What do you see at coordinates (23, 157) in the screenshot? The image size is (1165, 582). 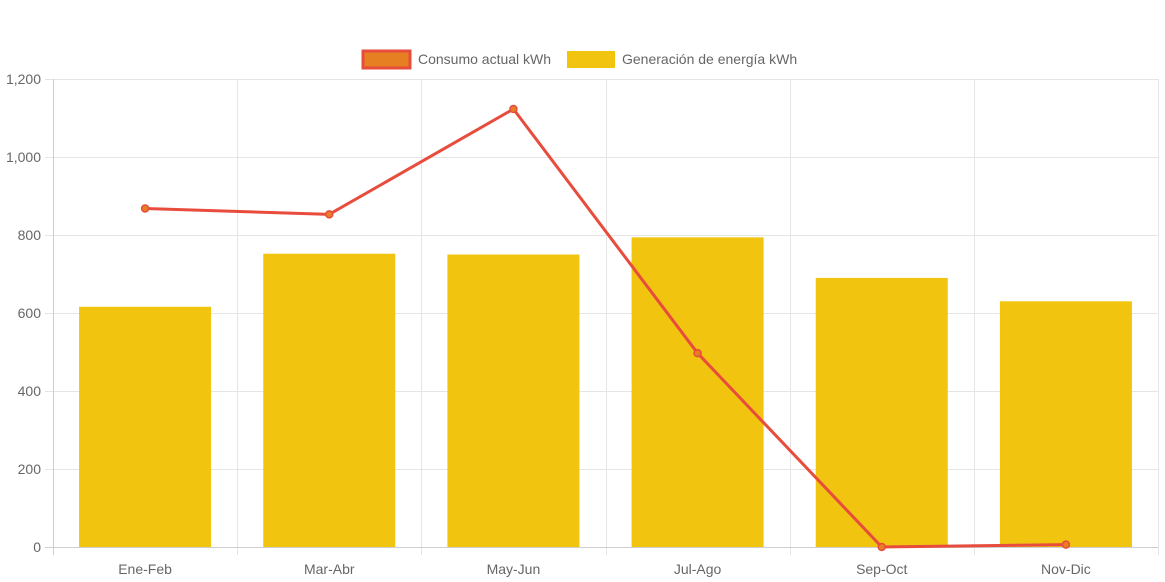 I see `y-tick-label: 1,000` at bounding box center [23, 157].